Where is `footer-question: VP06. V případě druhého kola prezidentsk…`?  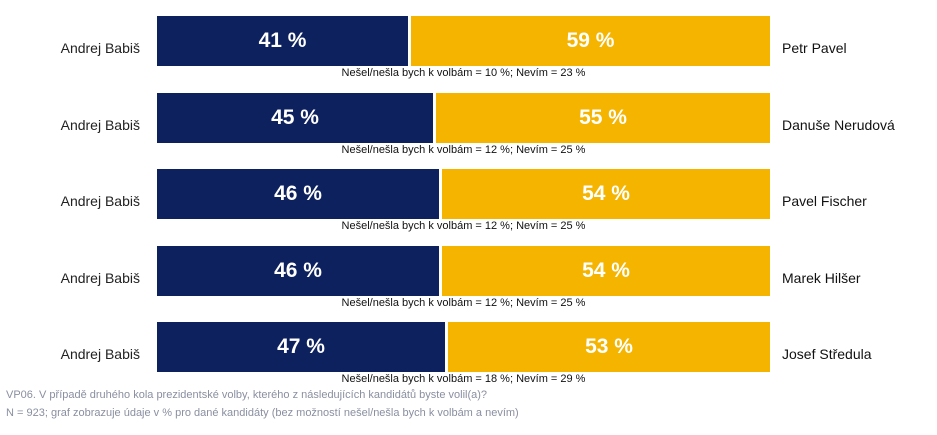 footer-question: VP06. V případě druhého kola prezidentsk… is located at coordinates (247, 395).